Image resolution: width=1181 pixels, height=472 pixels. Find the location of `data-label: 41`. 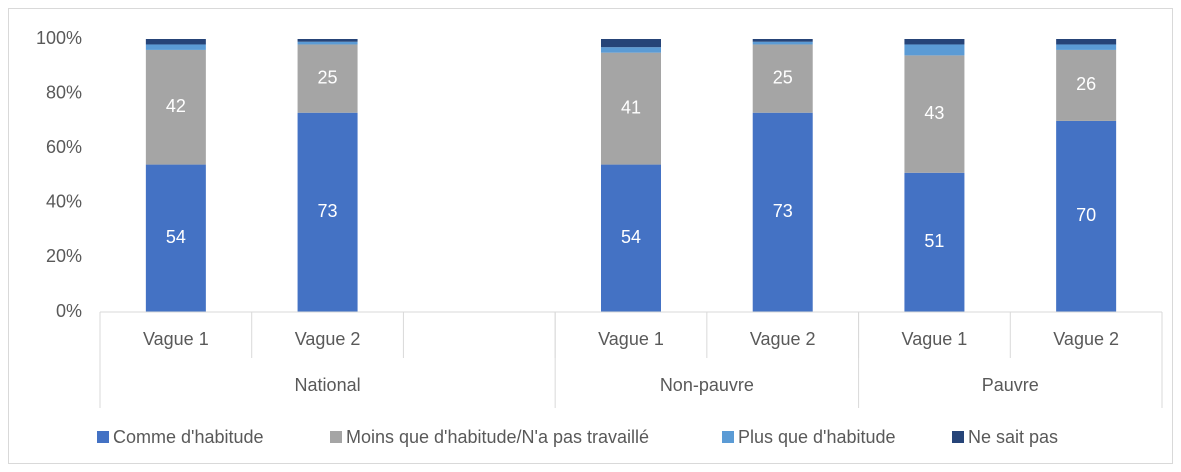

data-label: 41 is located at coordinates (631, 107).